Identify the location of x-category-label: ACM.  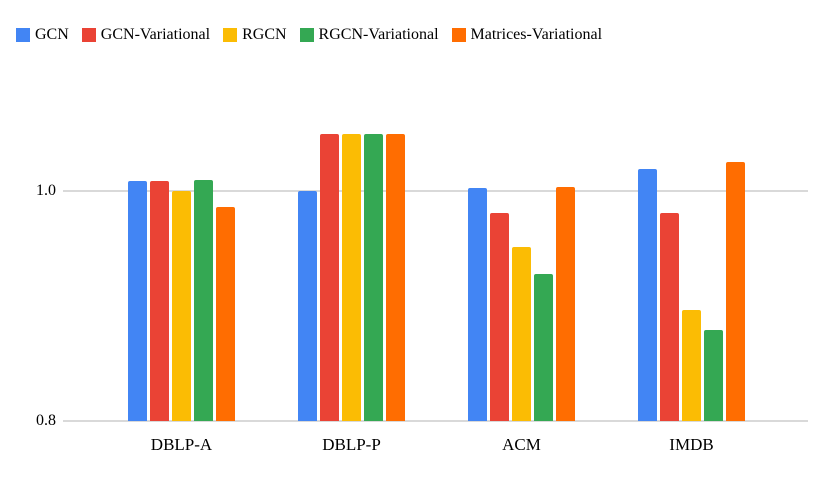
(521, 444).